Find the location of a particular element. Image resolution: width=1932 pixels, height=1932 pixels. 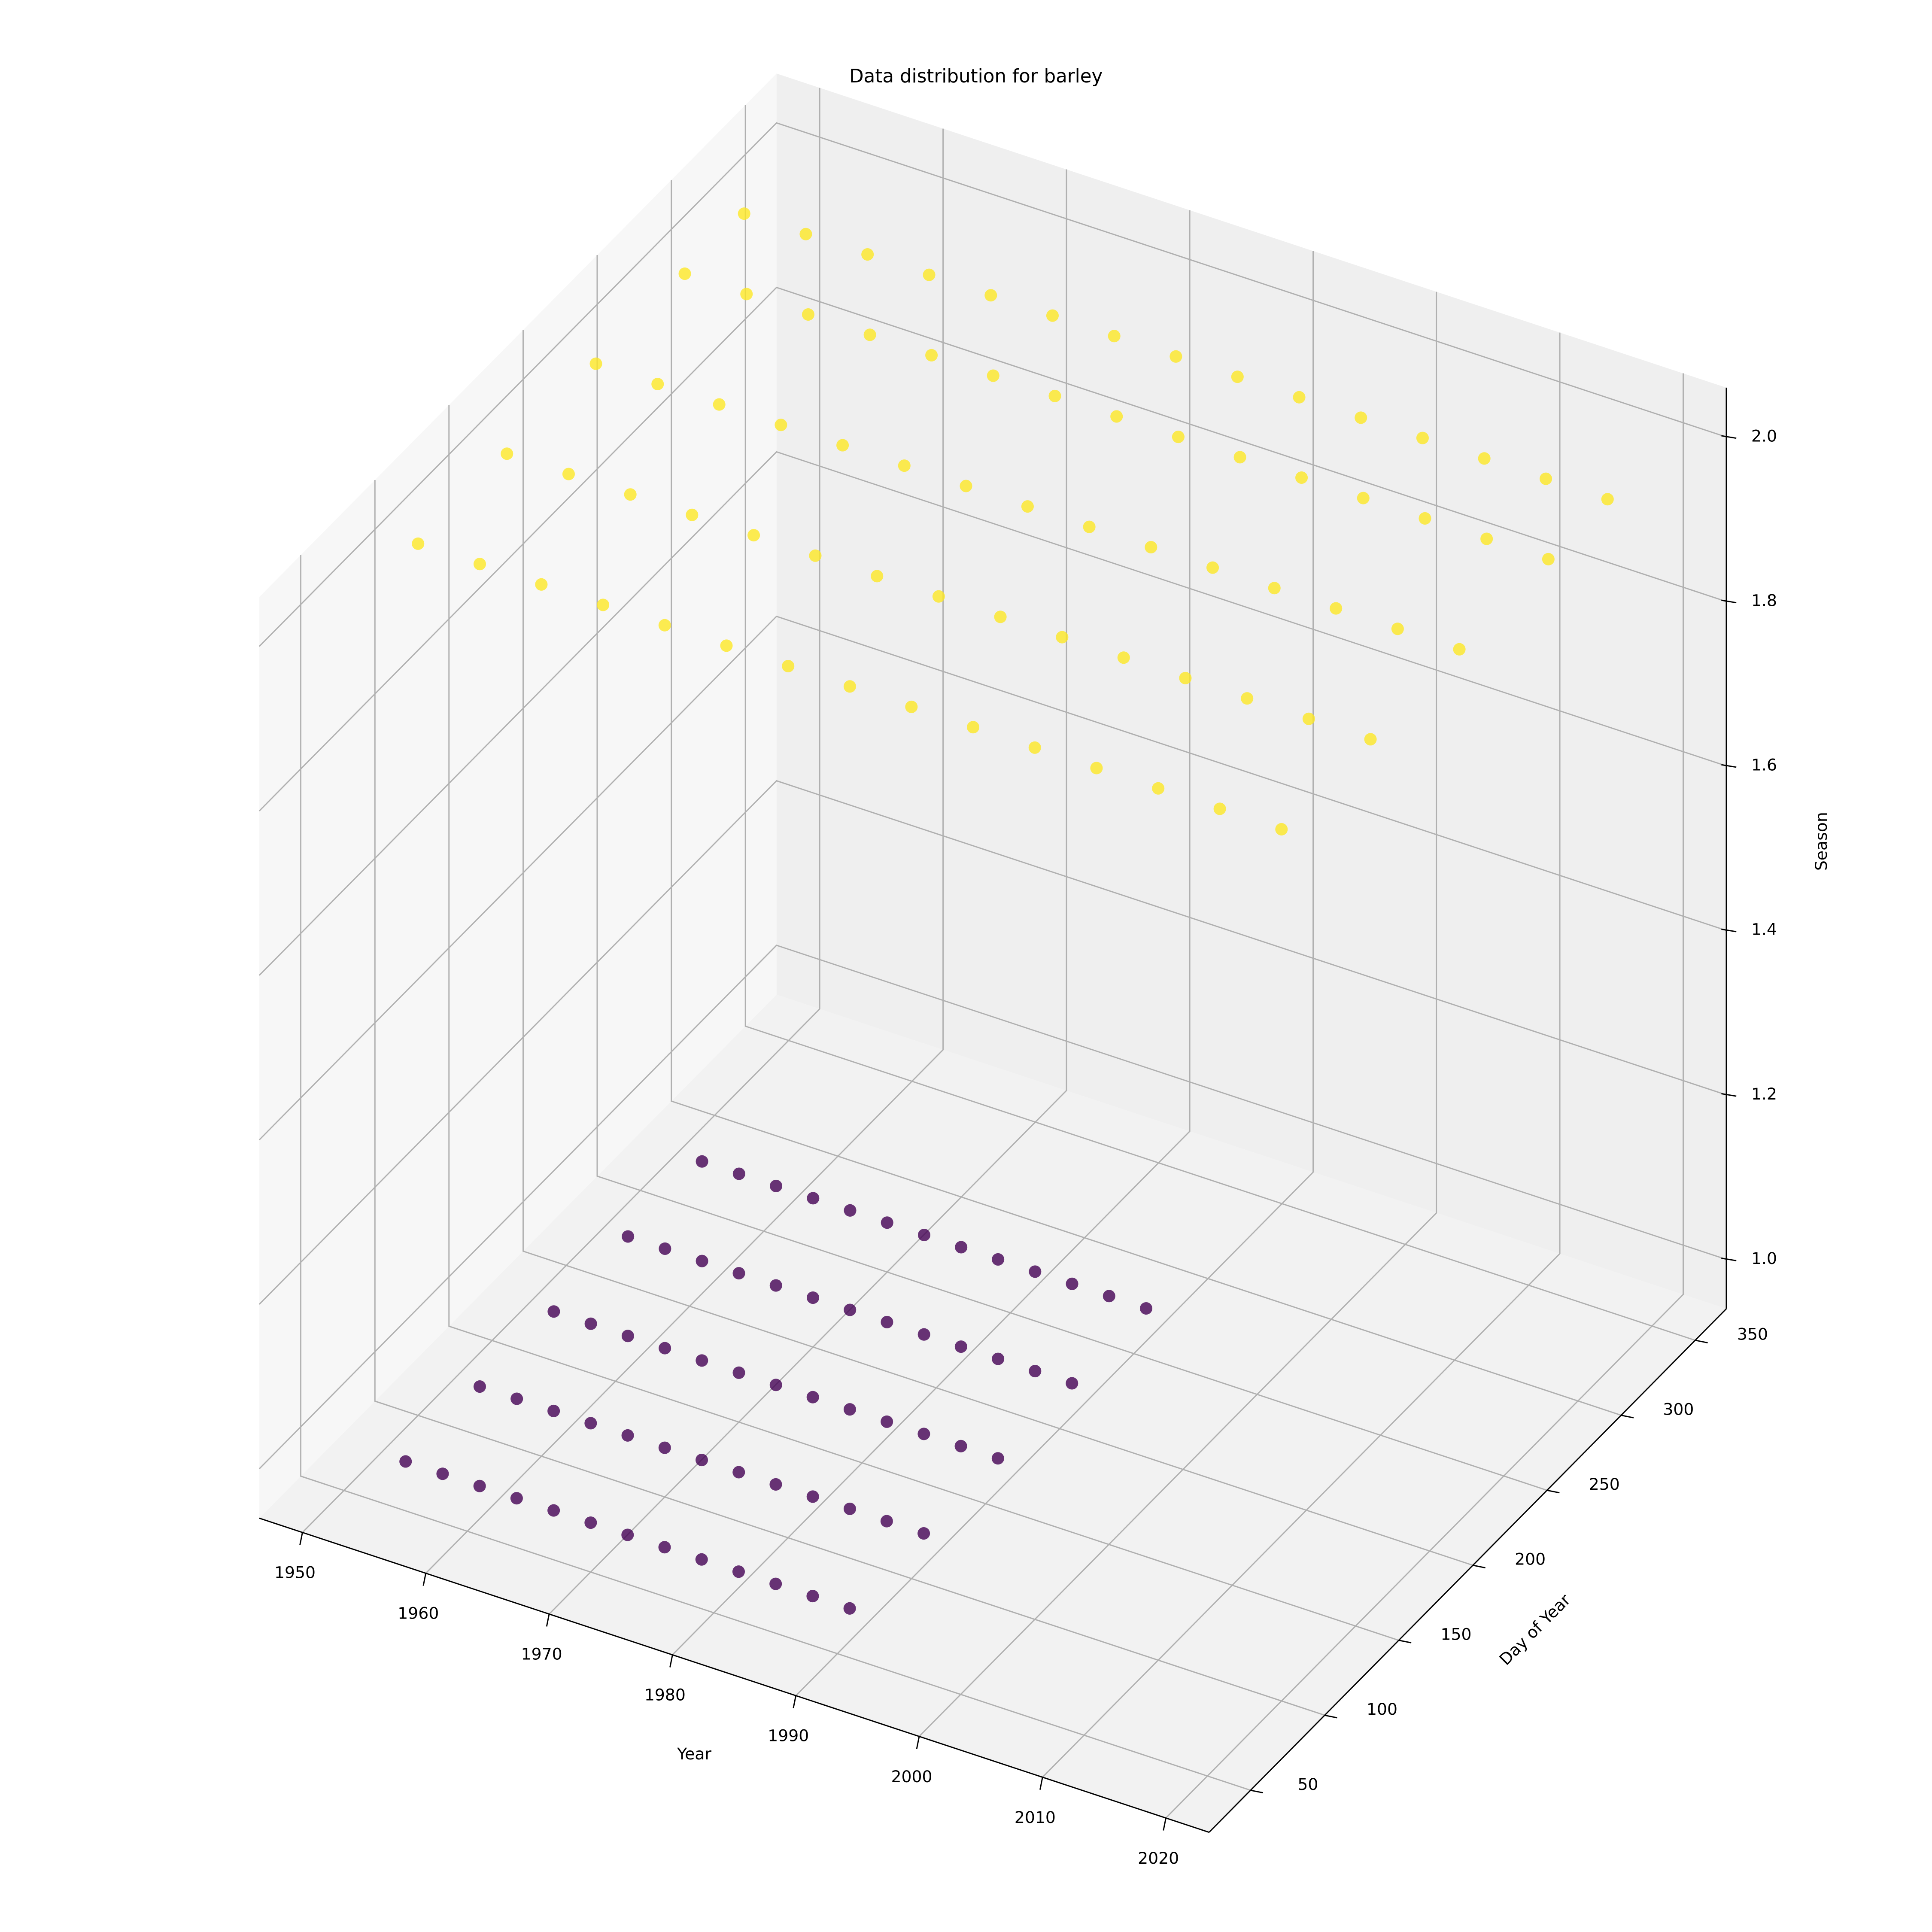

y-tick-label: 200 is located at coordinates (1530, 1559).